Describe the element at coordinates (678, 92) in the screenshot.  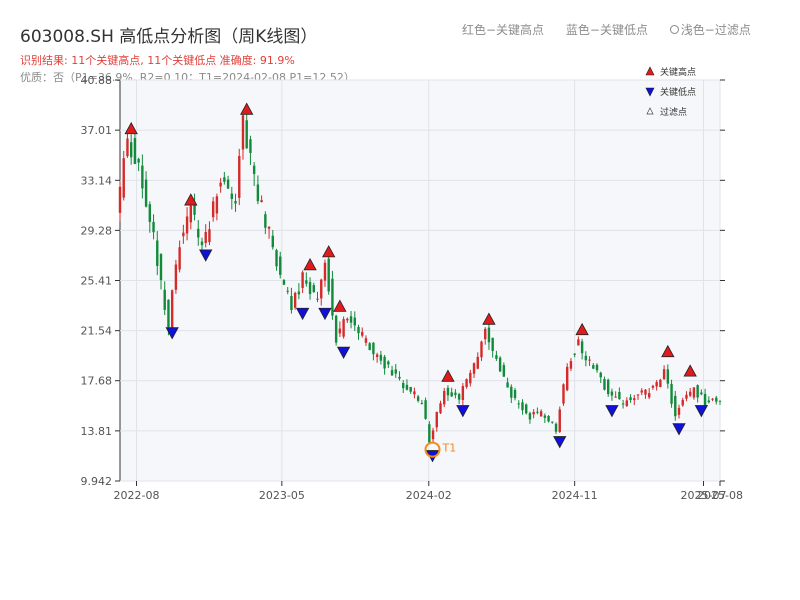
I see `legend-low-label: 关键低点` at that location.